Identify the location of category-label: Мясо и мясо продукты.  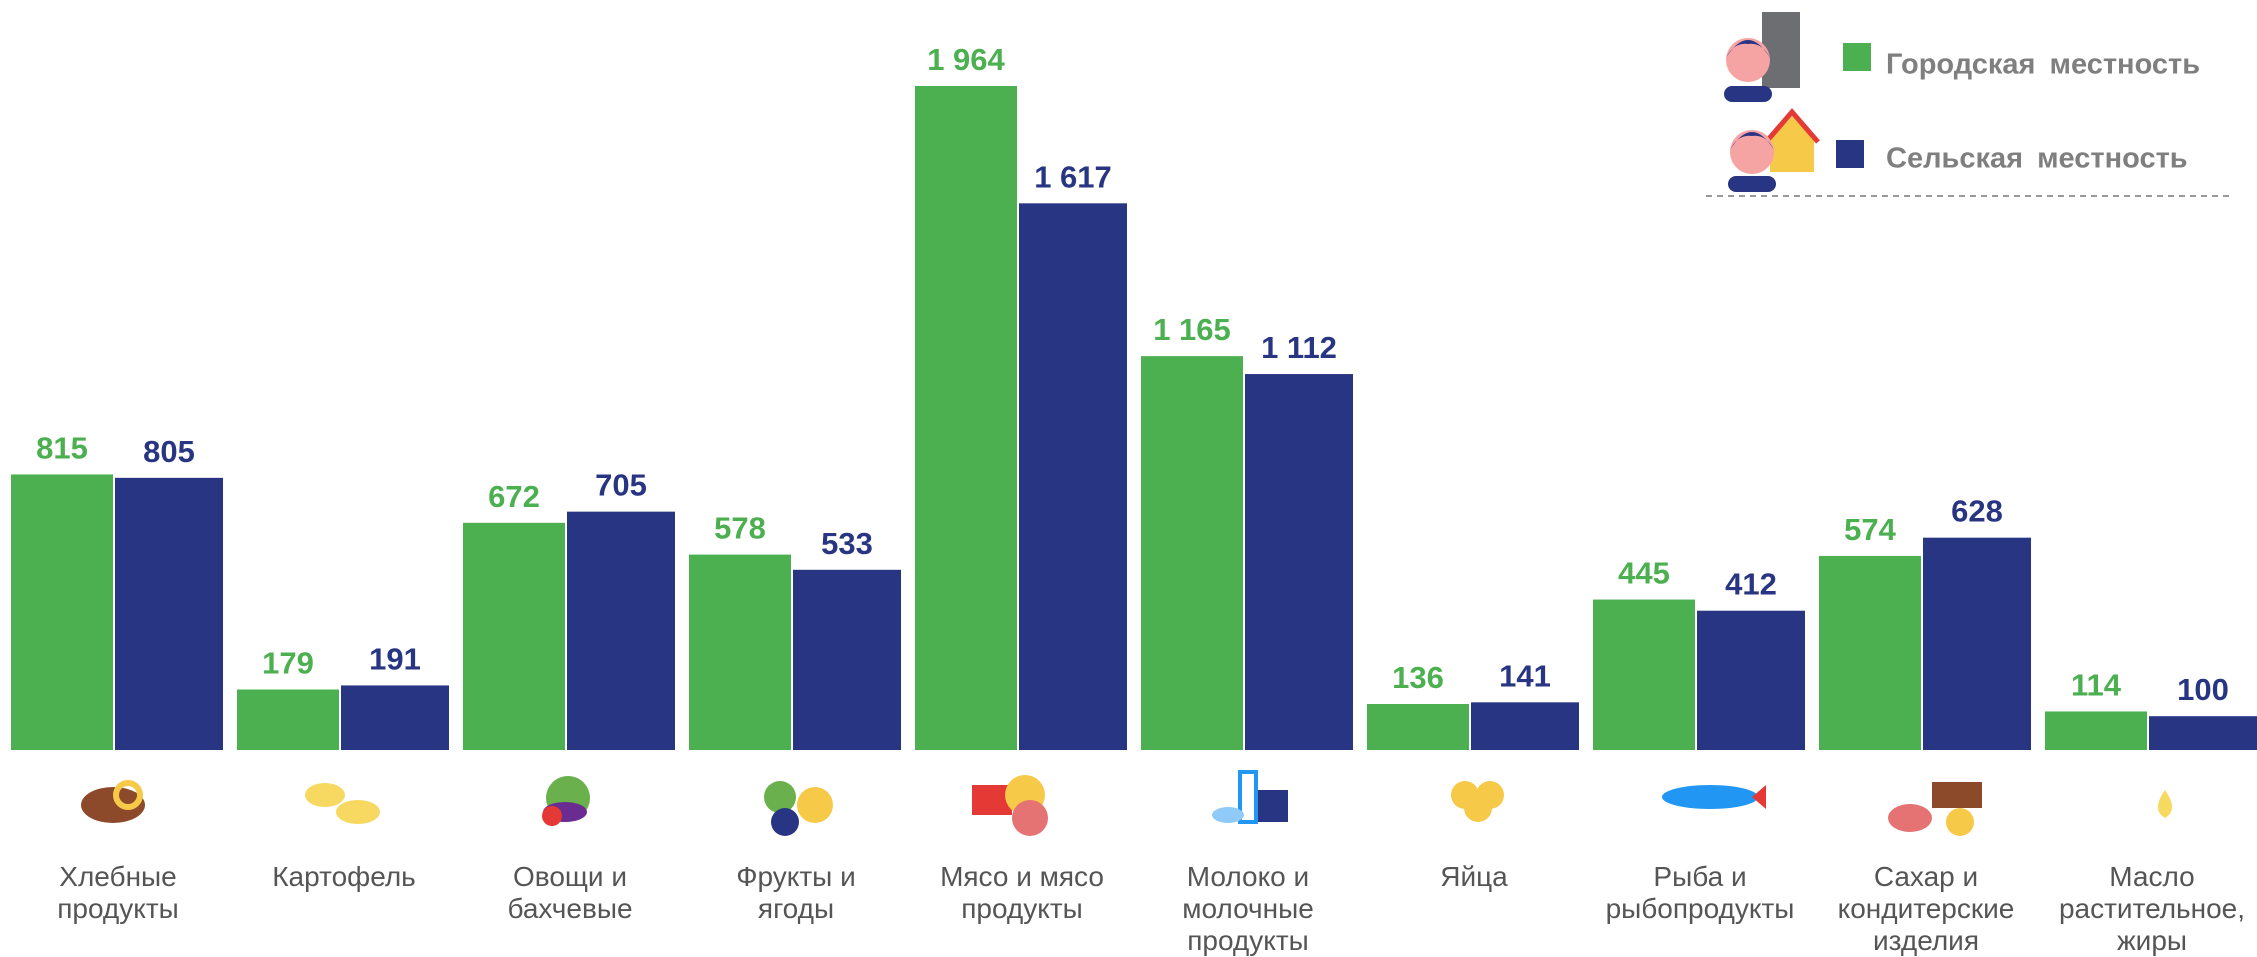
(1022, 892).